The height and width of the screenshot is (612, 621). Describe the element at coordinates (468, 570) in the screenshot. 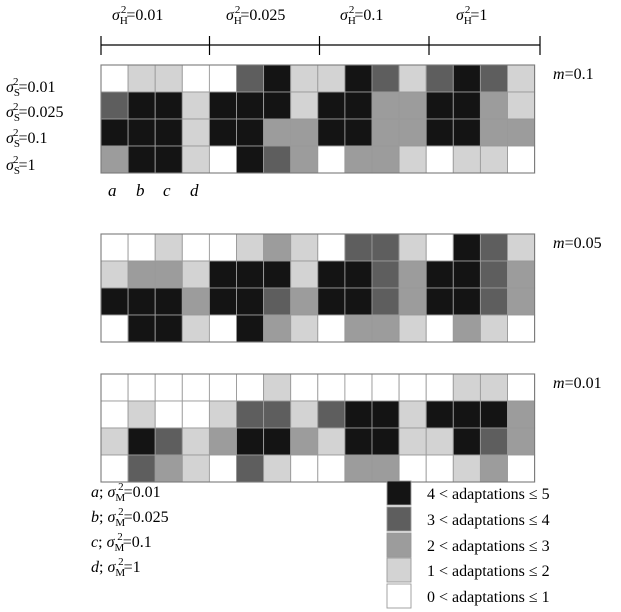

I see `legend-item: 1 < adaptations ≤ 2` at that location.